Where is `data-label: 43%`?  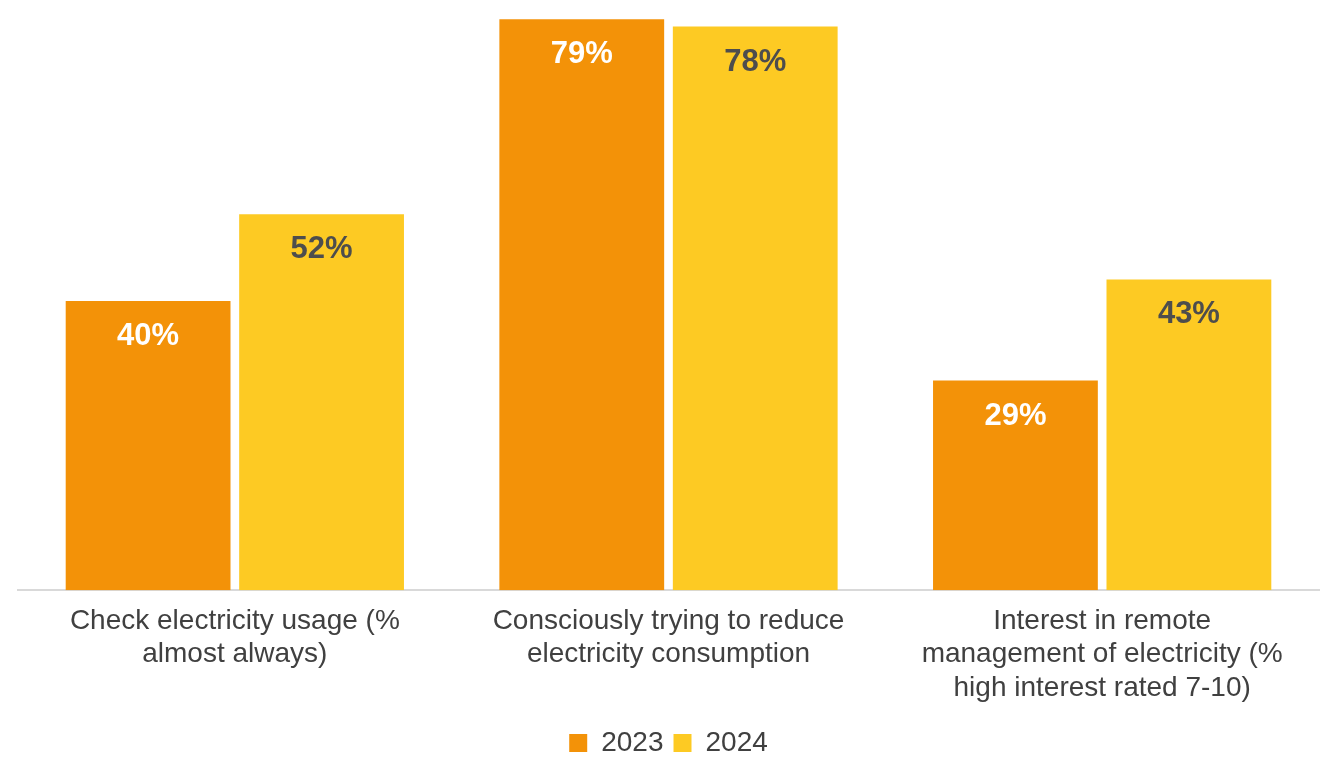 data-label: 43% is located at coordinates (1188, 313).